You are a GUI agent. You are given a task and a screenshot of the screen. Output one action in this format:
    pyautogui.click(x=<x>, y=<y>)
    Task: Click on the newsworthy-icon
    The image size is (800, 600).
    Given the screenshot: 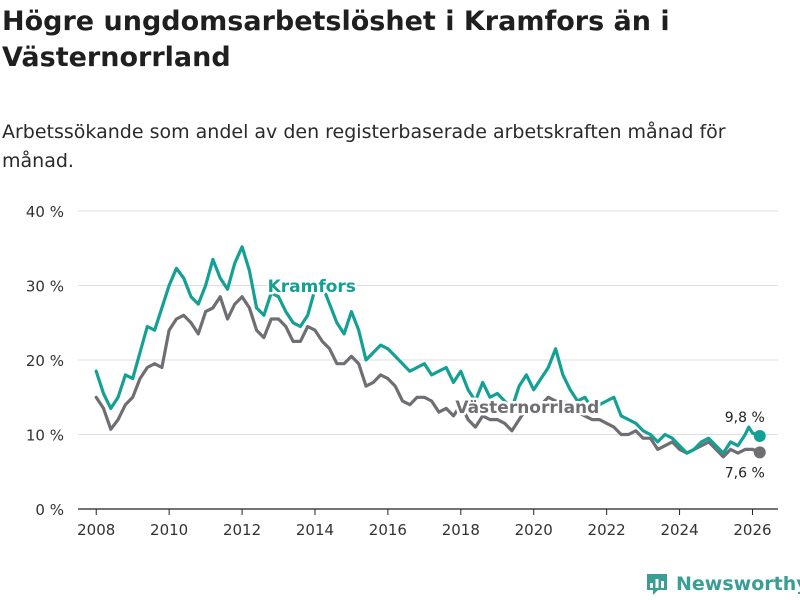 What is the action you would take?
    pyautogui.click(x=657, y=584)
    